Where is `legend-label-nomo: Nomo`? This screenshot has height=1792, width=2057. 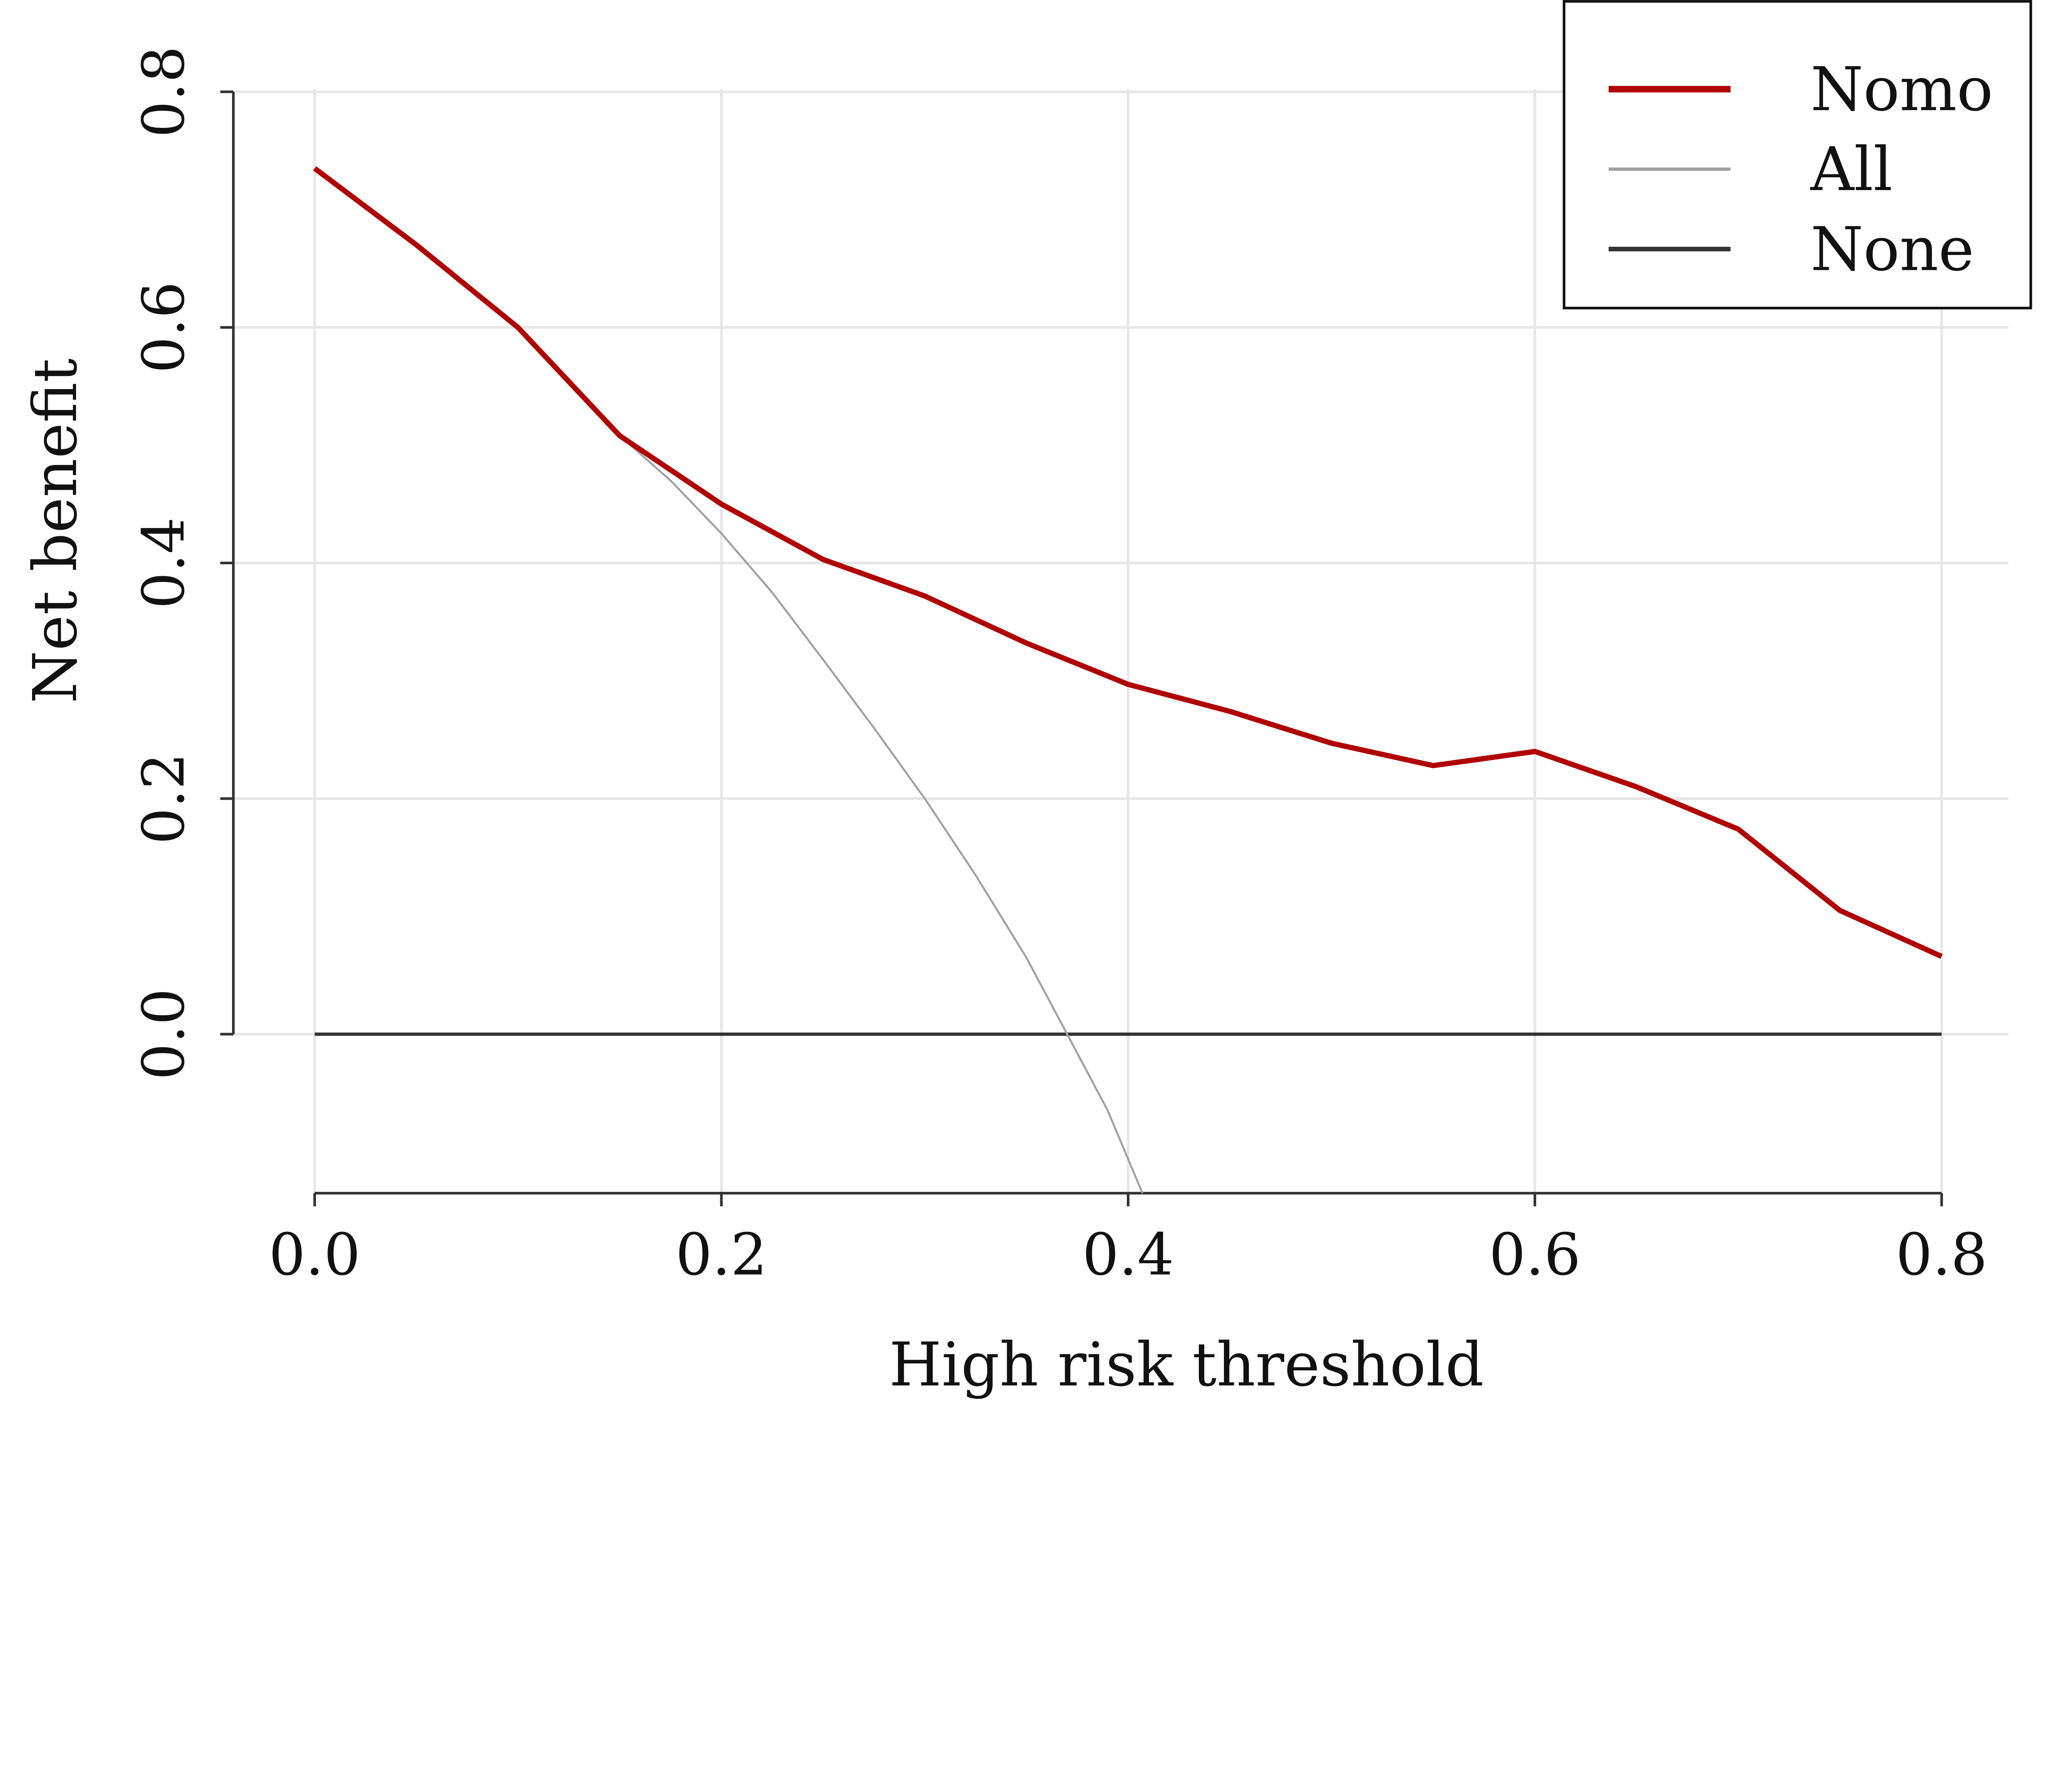 legend-label-nomo: Nomo is located at coordinates (1902, 89).